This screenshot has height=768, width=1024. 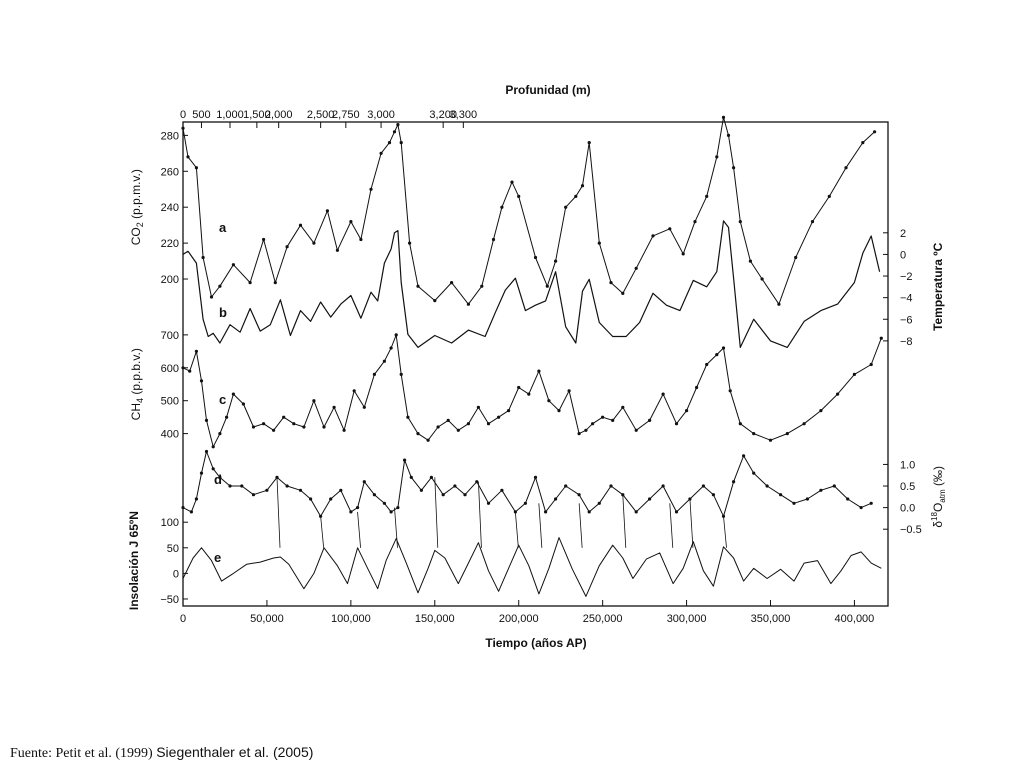 I want to click on right-tick-label: 1.0, so click(x=907, y=465).